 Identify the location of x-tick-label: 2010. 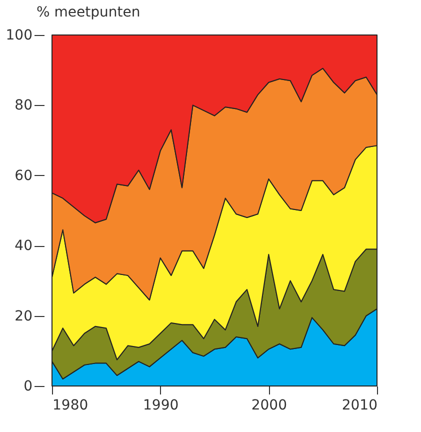
(360, 406).